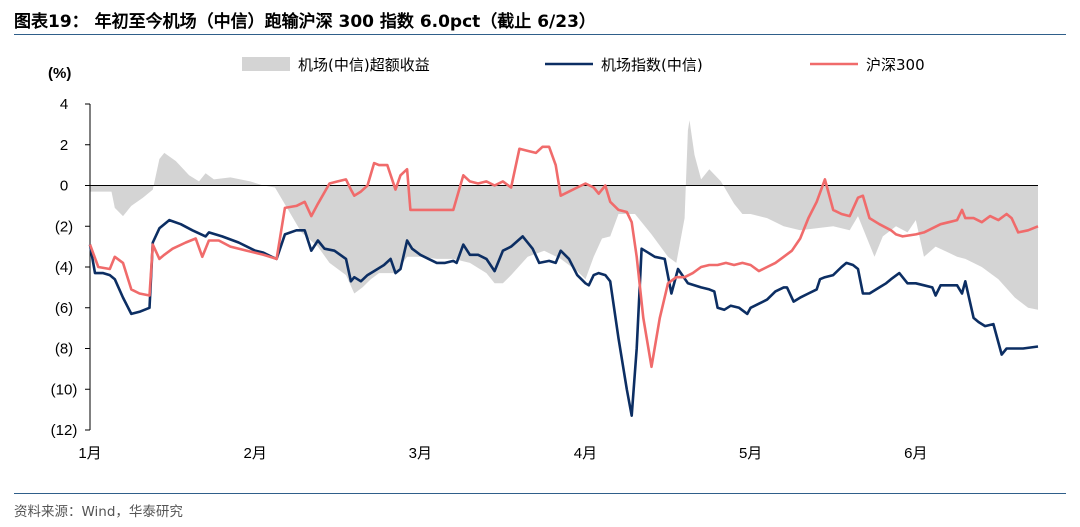 Image resolution: width=1080 pixels, height=527 pixels. Describe the element at coordinates (64, 349) in the screenshot. I see `y-tick-label: (8)` at that location.